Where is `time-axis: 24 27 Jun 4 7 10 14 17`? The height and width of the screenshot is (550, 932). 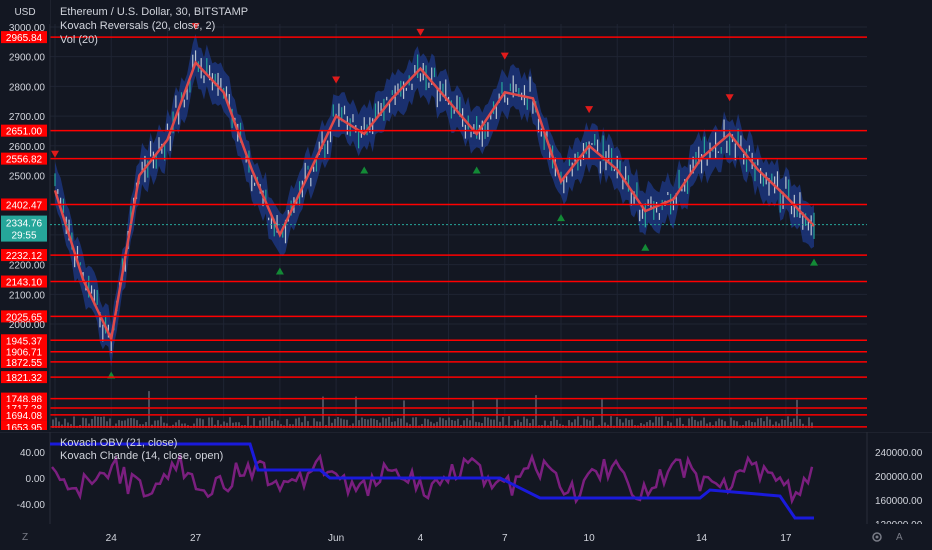
time-axis: 24 27 Jun 4 7 10 14 17 is located at coordinates (458, 538).